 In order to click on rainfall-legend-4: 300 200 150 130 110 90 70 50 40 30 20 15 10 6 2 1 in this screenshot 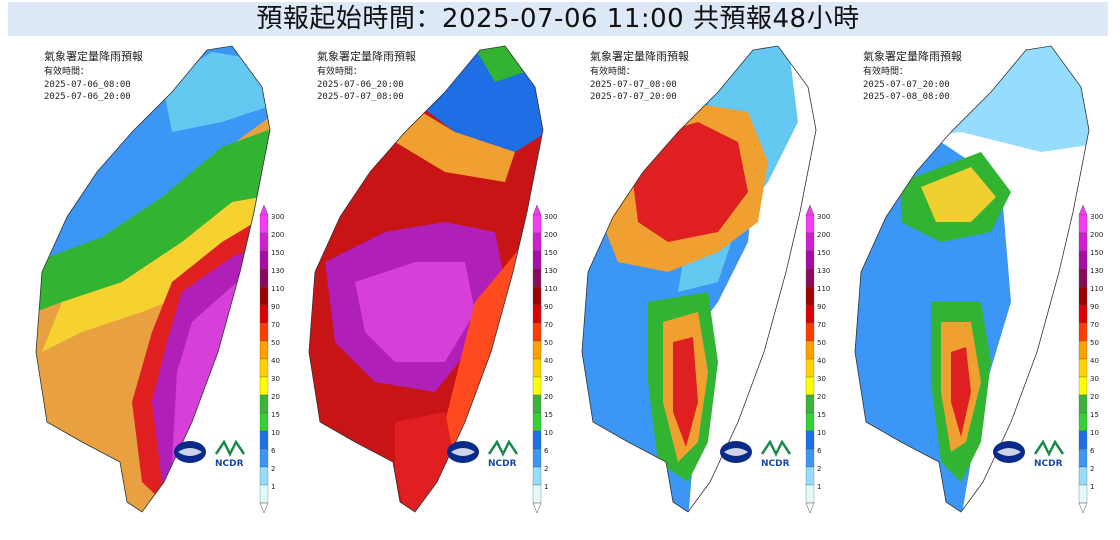, I will do `click(1090, 359)`.